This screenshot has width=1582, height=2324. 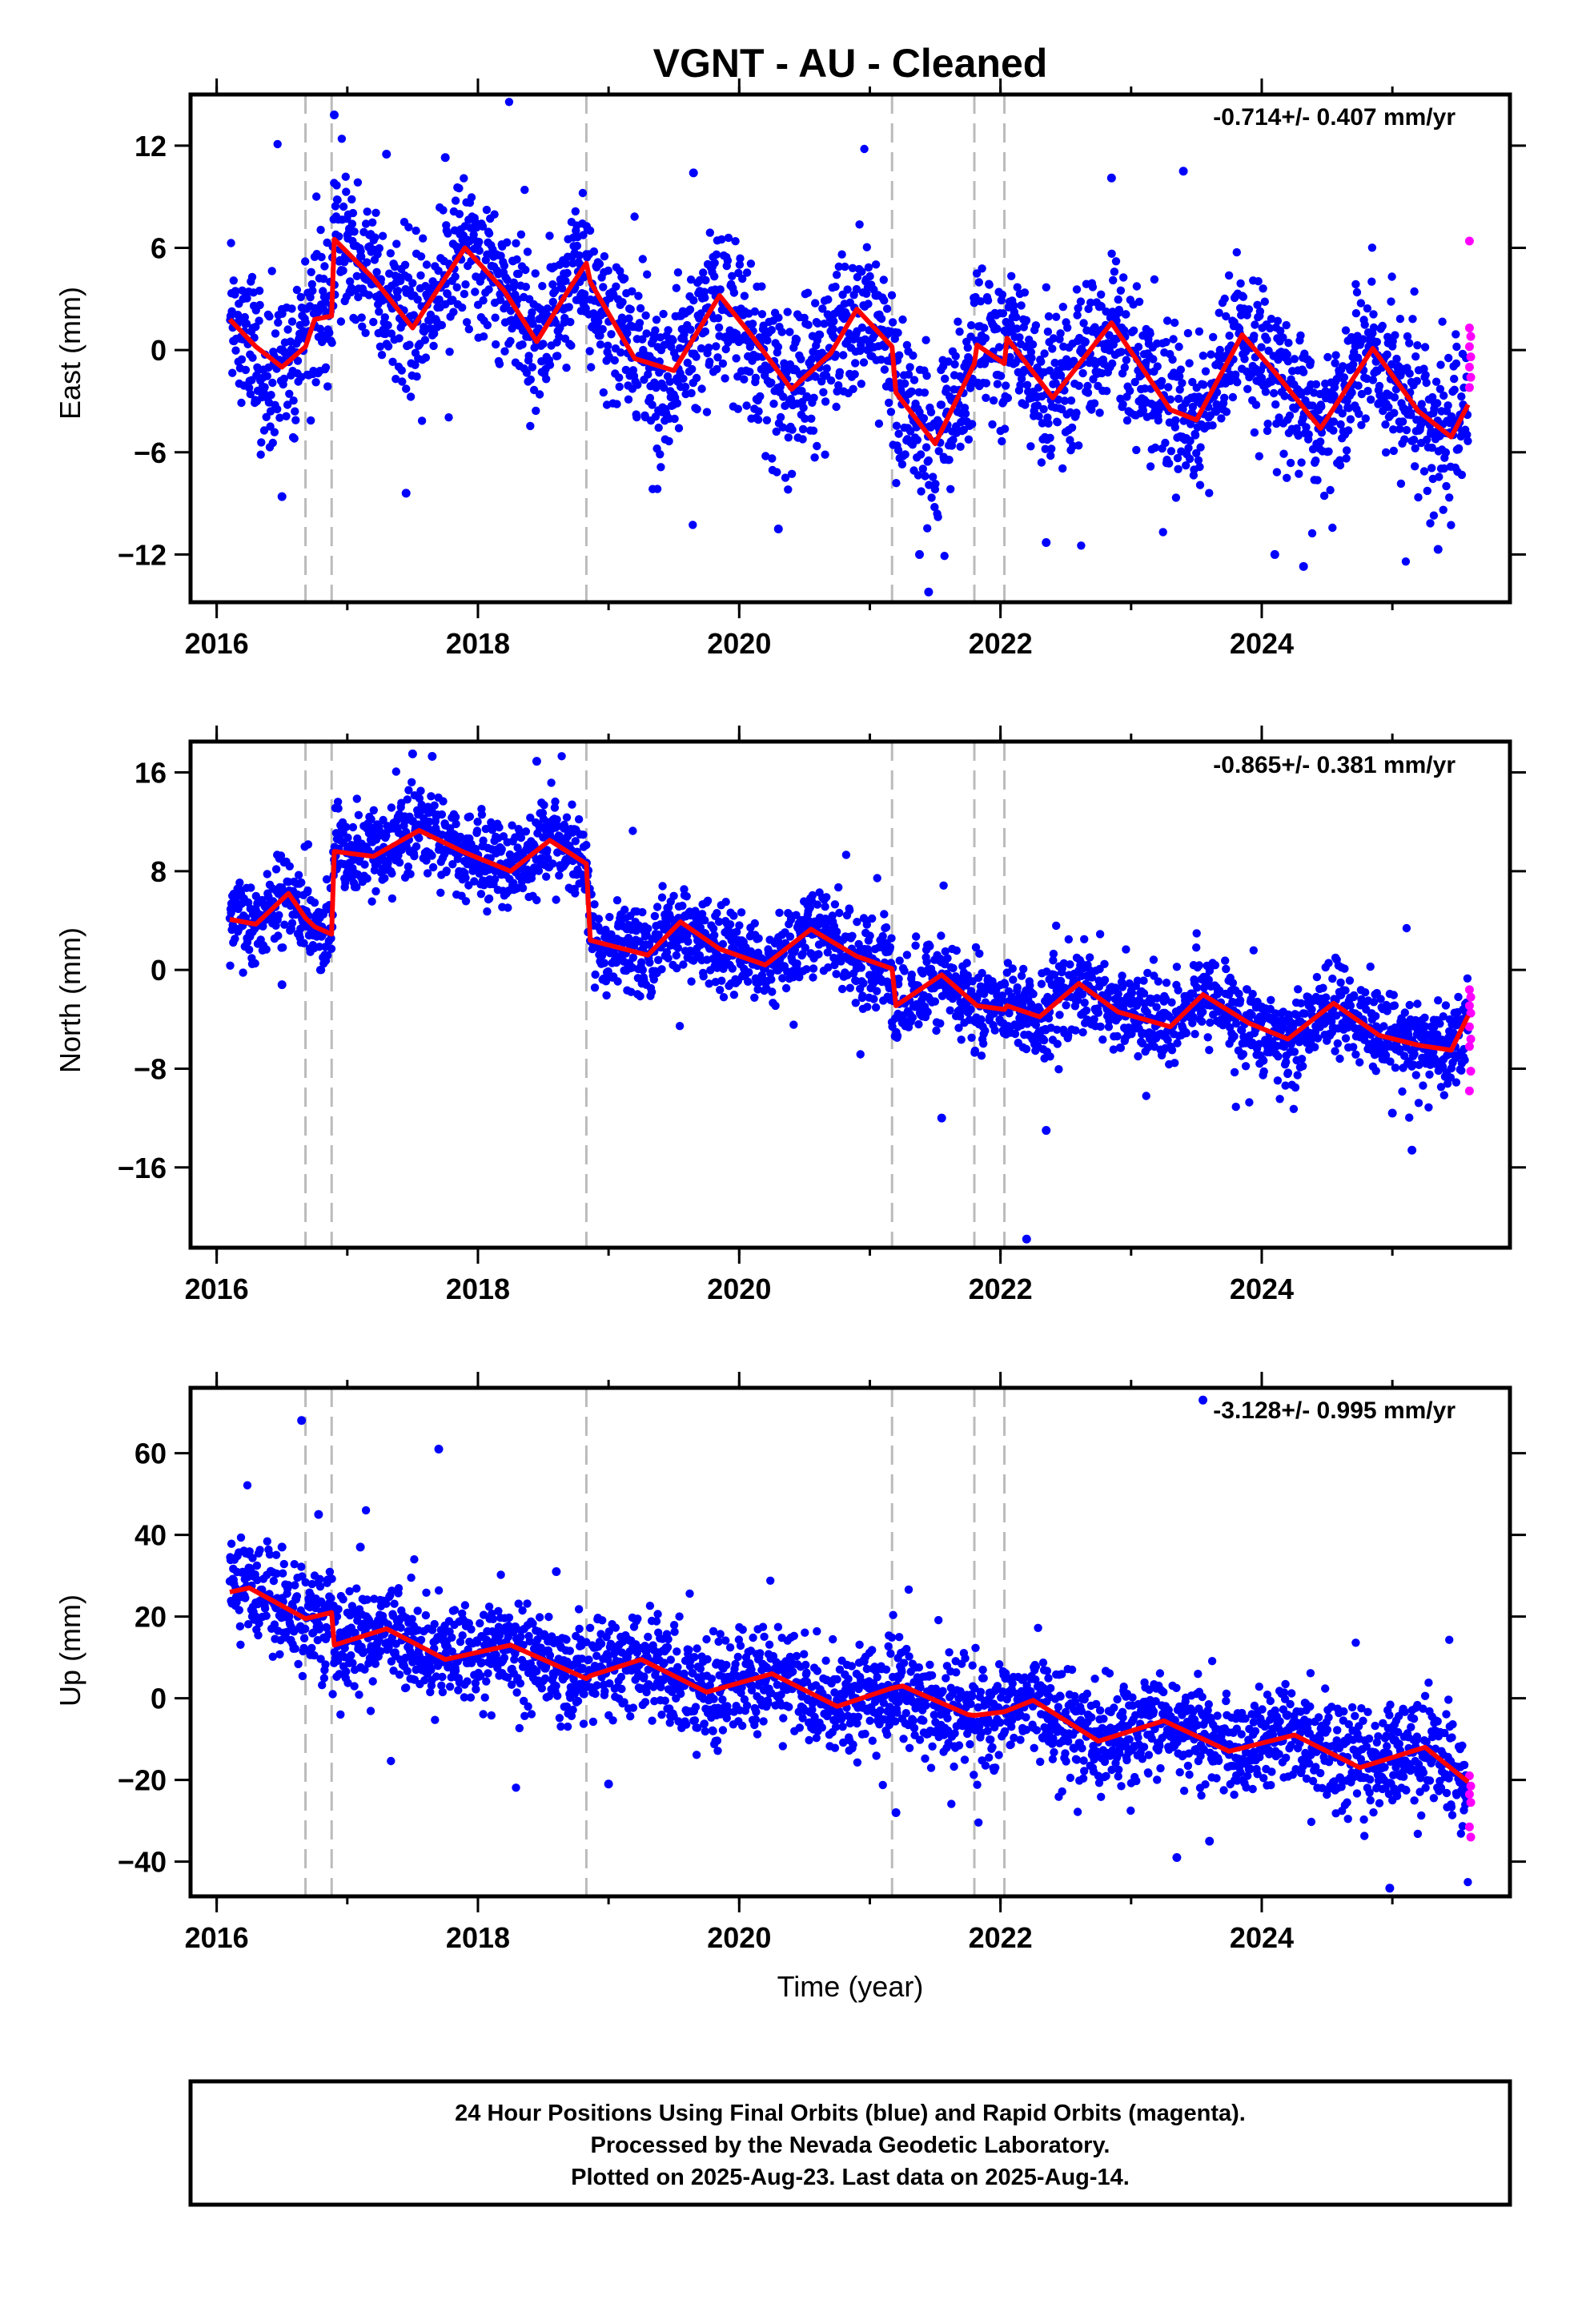 I want to click on outlier-point, so click(x=919, y=554).